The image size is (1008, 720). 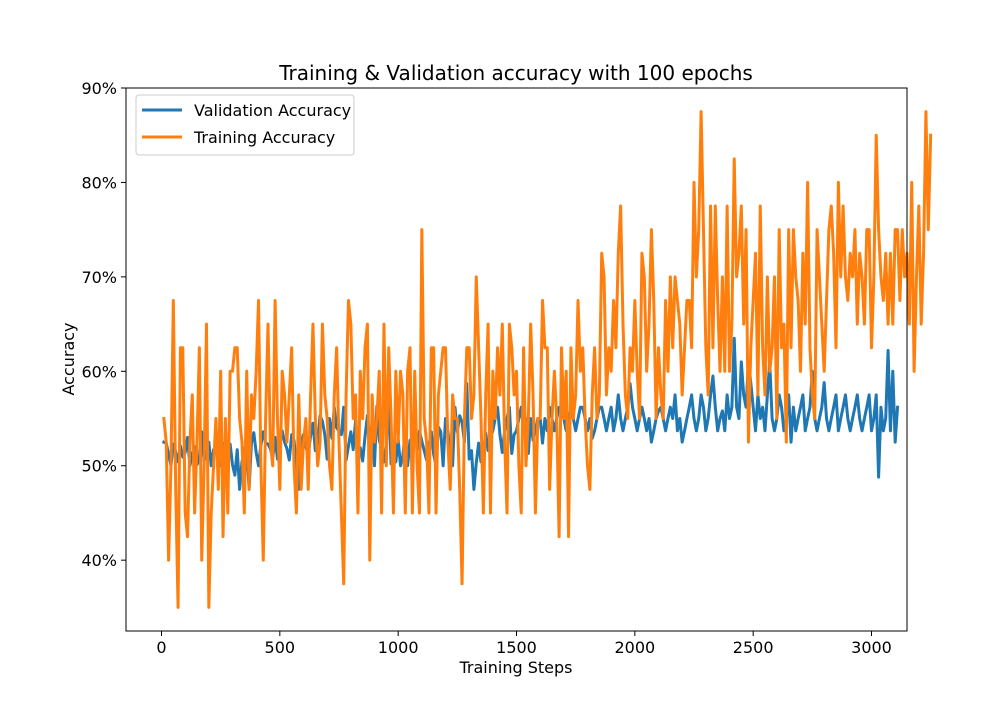 What do you see at coordinates (99, 277) in the screenshot?
I see `y-tick-label: 70%` at bounding box center [99, 277].